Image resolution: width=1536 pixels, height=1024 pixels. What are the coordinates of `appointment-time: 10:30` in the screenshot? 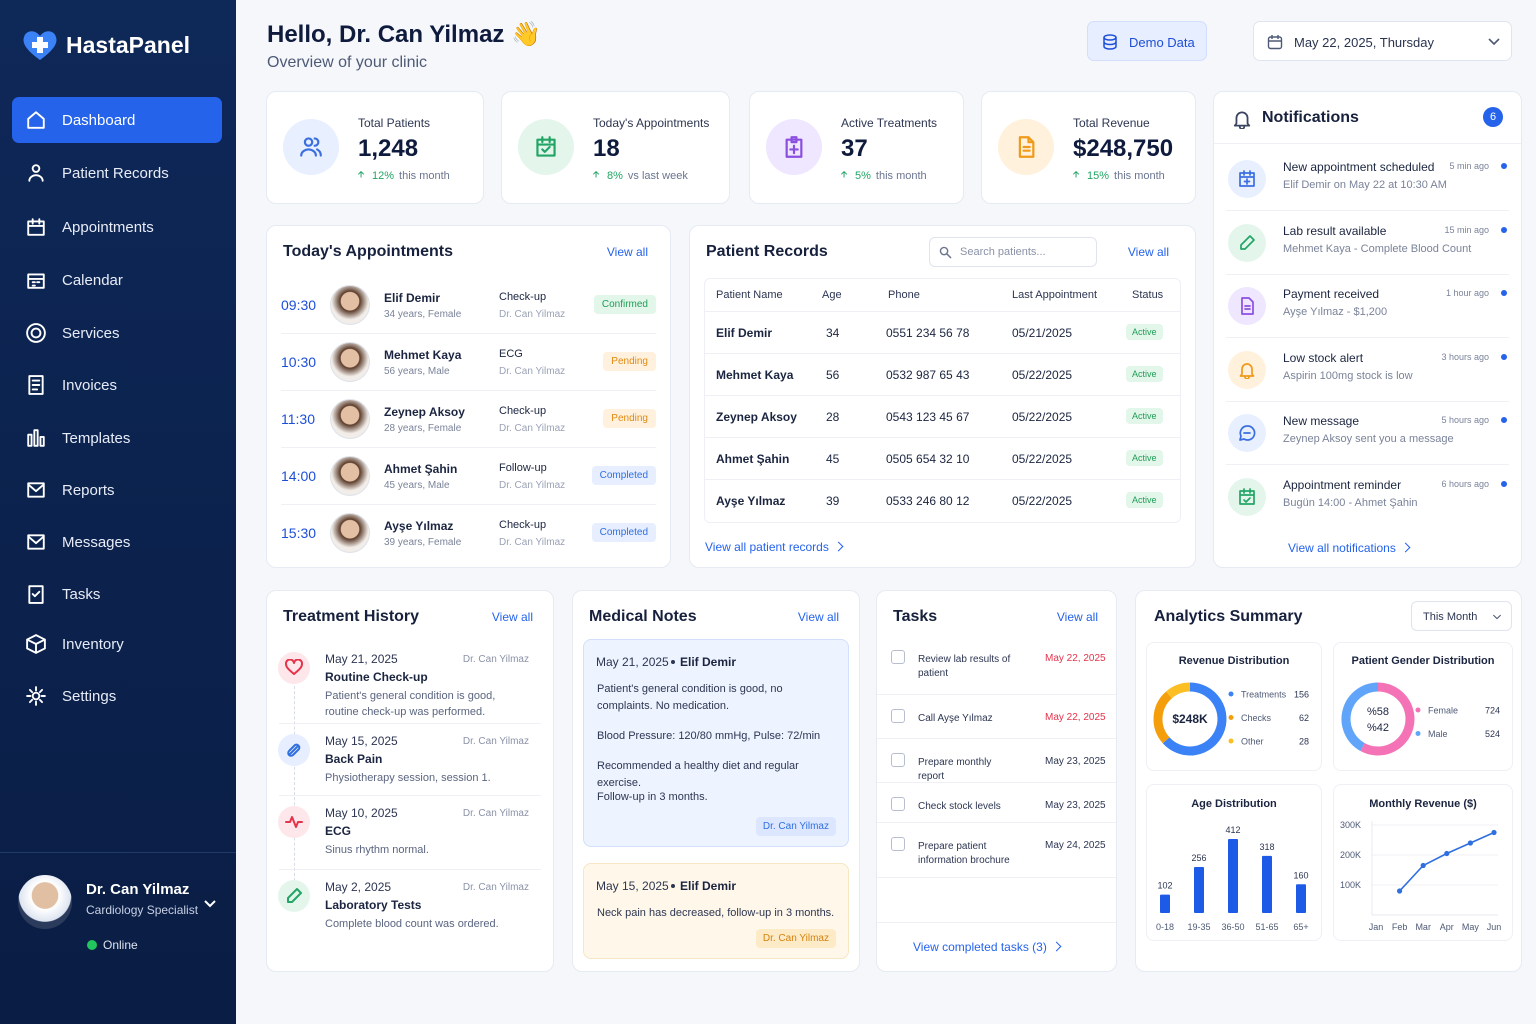 It's located at (299, 362).